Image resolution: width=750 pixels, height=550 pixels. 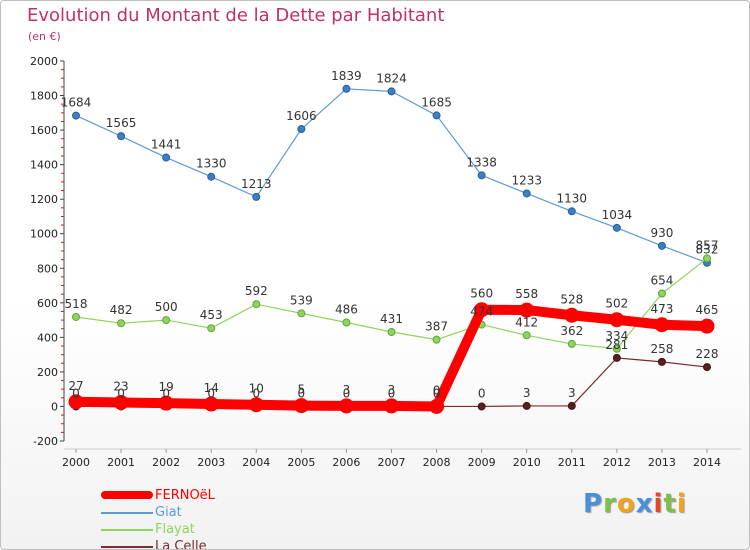 What do you see at coordinates (346, 76) in the screenshot?
I see `data-label-giat: 1839` at bounding box center [346, 76].